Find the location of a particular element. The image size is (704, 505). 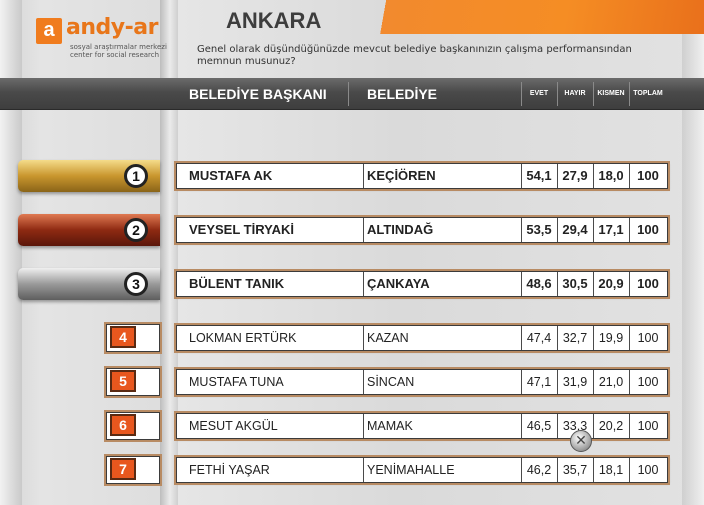

cell-mayor: FETHİ YAŞAR is located at coordinates (229, 470).